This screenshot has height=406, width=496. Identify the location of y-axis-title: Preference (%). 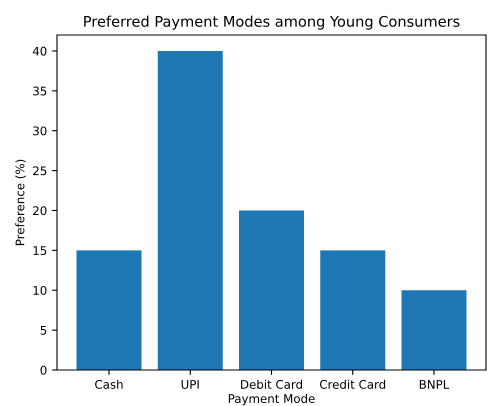
(20, 203).